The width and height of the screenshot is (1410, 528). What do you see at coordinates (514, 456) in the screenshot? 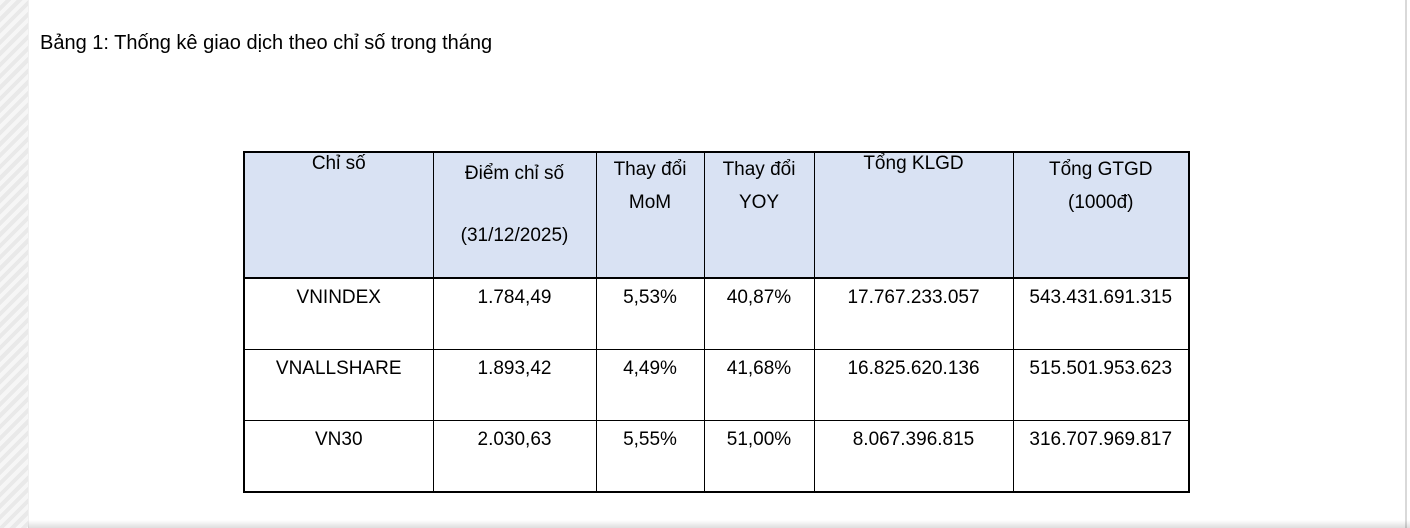
I see `cell-index-points: 2.030,63` at bounding box center [514, 456].